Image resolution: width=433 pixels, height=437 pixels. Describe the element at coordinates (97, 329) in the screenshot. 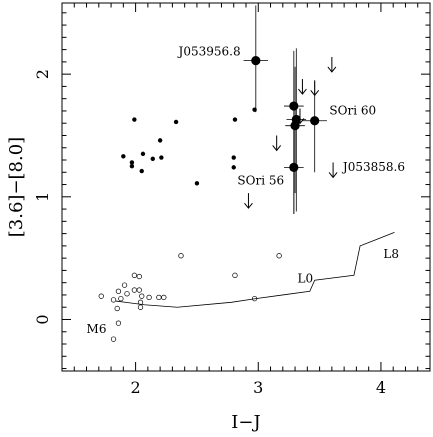

I see `annotation-label: M6` at that location.